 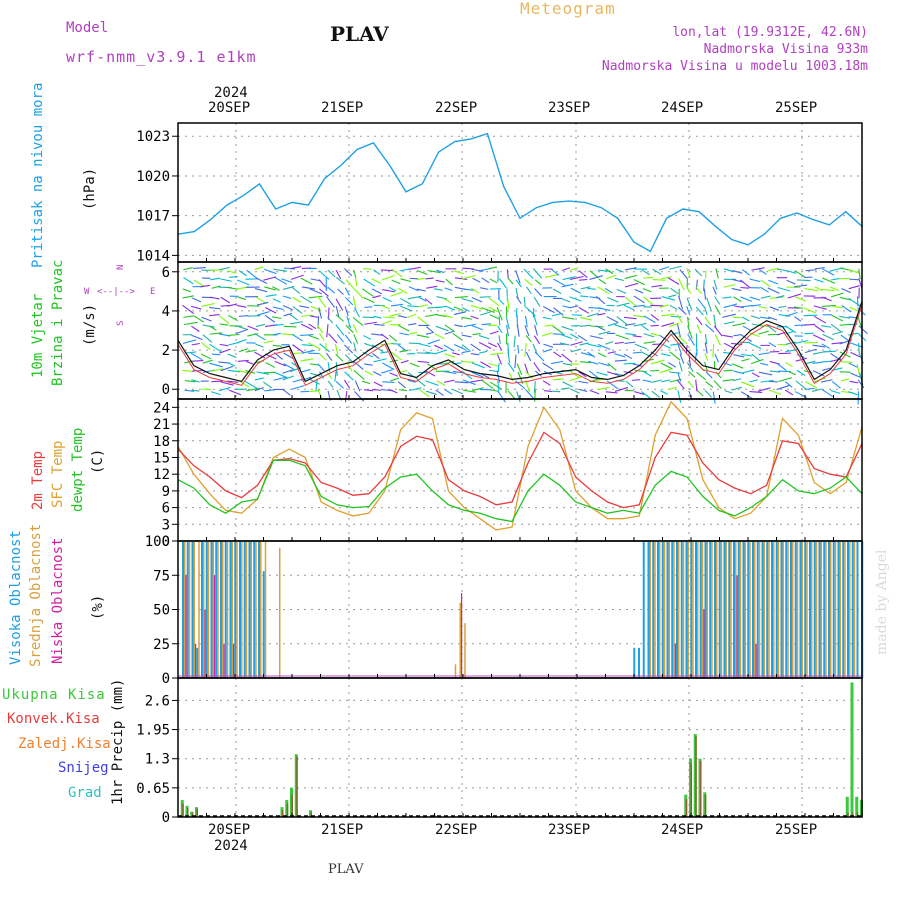 What do you see at coordinates (153, 789) in the screenshot?
I see `y-tick-label: 0.65` at bounding box center [153, 789].